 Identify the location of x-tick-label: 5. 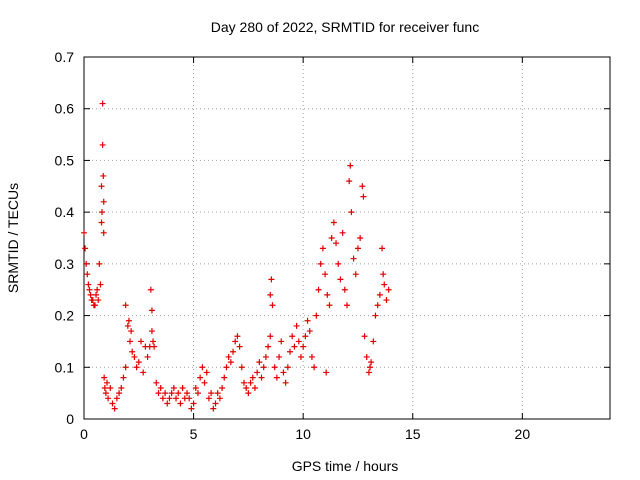
(194, 434).